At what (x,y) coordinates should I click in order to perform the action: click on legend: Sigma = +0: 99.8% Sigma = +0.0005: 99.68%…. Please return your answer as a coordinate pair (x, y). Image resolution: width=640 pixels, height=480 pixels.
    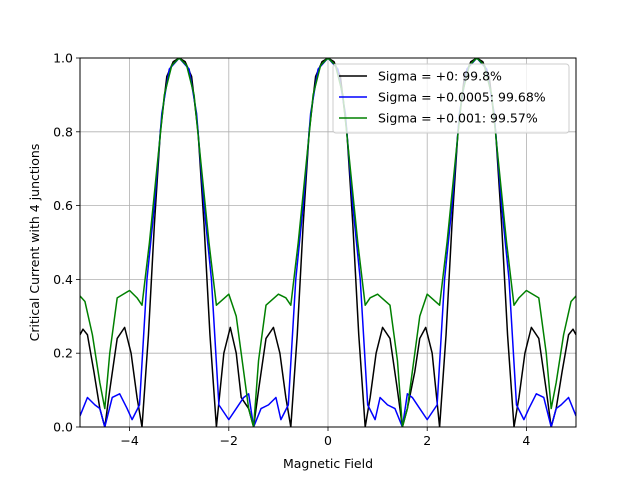
    Looking at the image, I should click on (451, 98).